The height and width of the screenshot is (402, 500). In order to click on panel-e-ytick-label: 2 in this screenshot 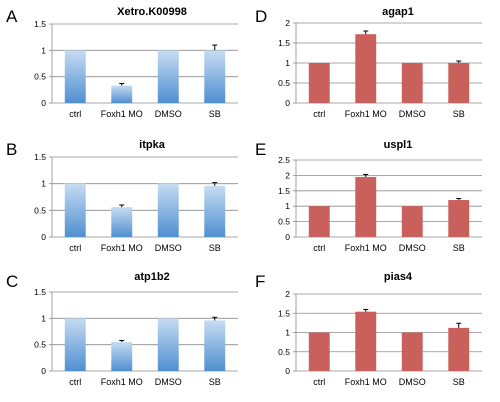, I will do `click(287, 175)`.